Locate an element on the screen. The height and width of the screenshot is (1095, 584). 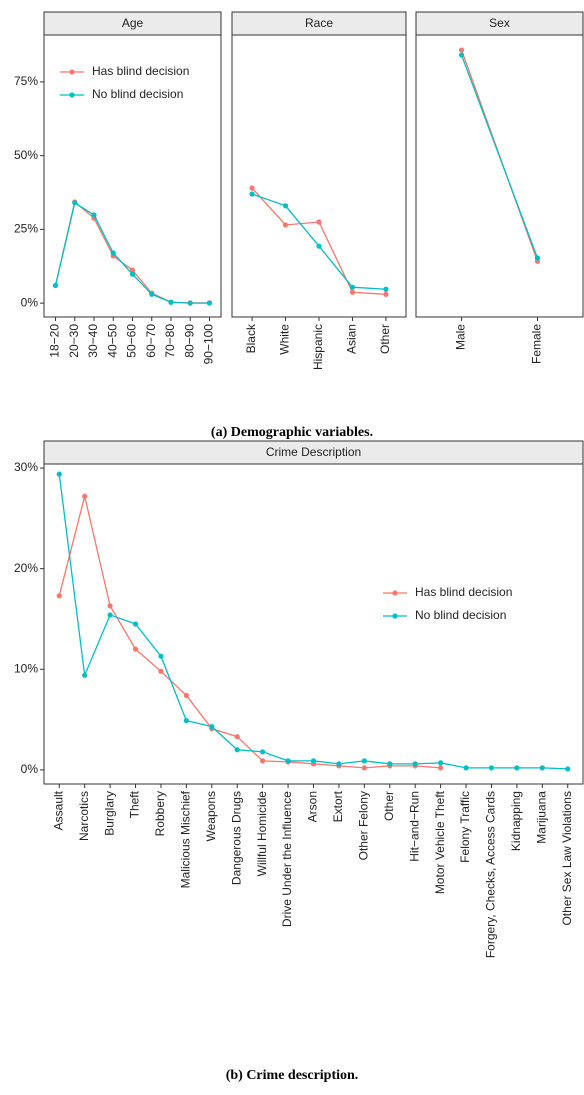
x-tick-label: 90−100 is located at coordinates (209, 344).